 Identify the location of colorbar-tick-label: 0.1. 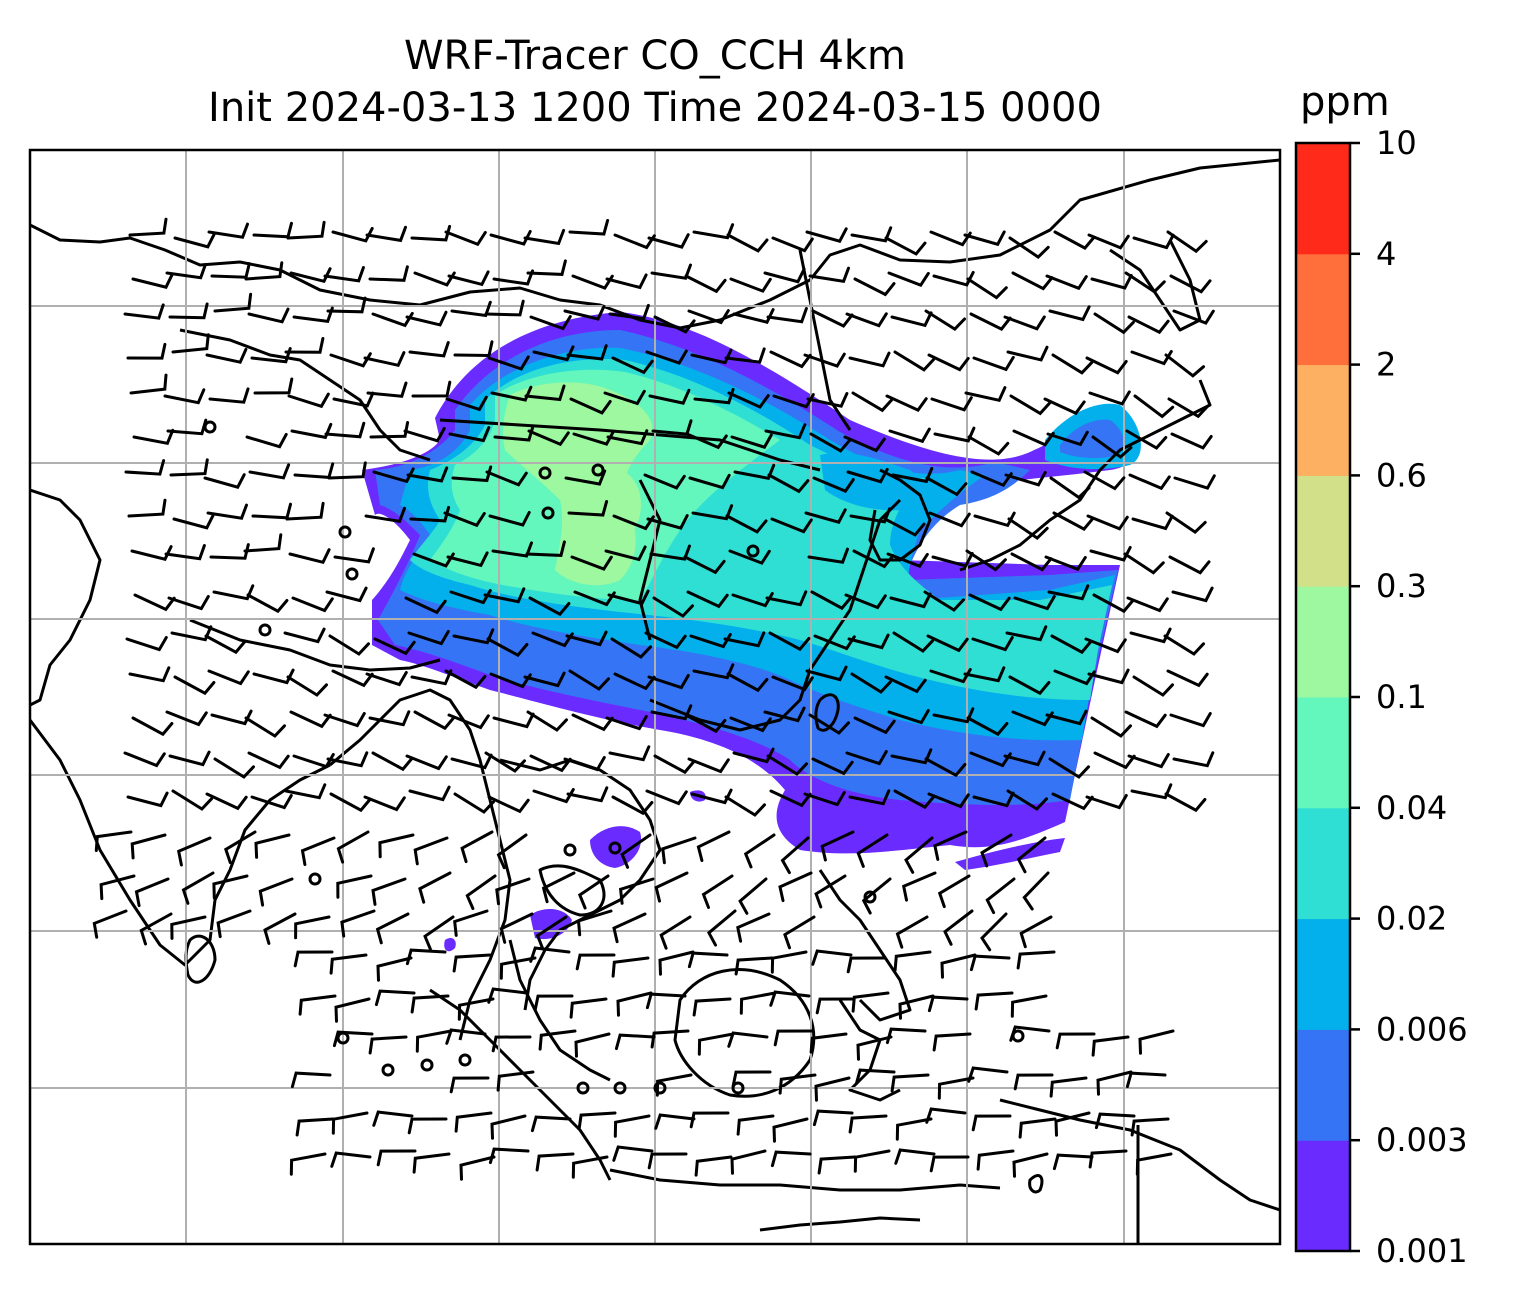
(1401, 697).